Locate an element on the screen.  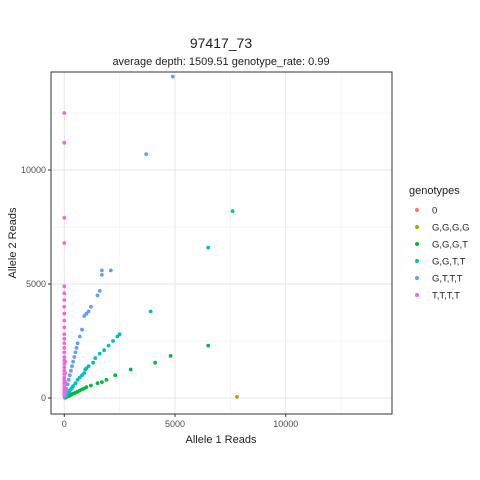
x-axis-title: Allele 1 Reads is located at coordinates (221, 440).